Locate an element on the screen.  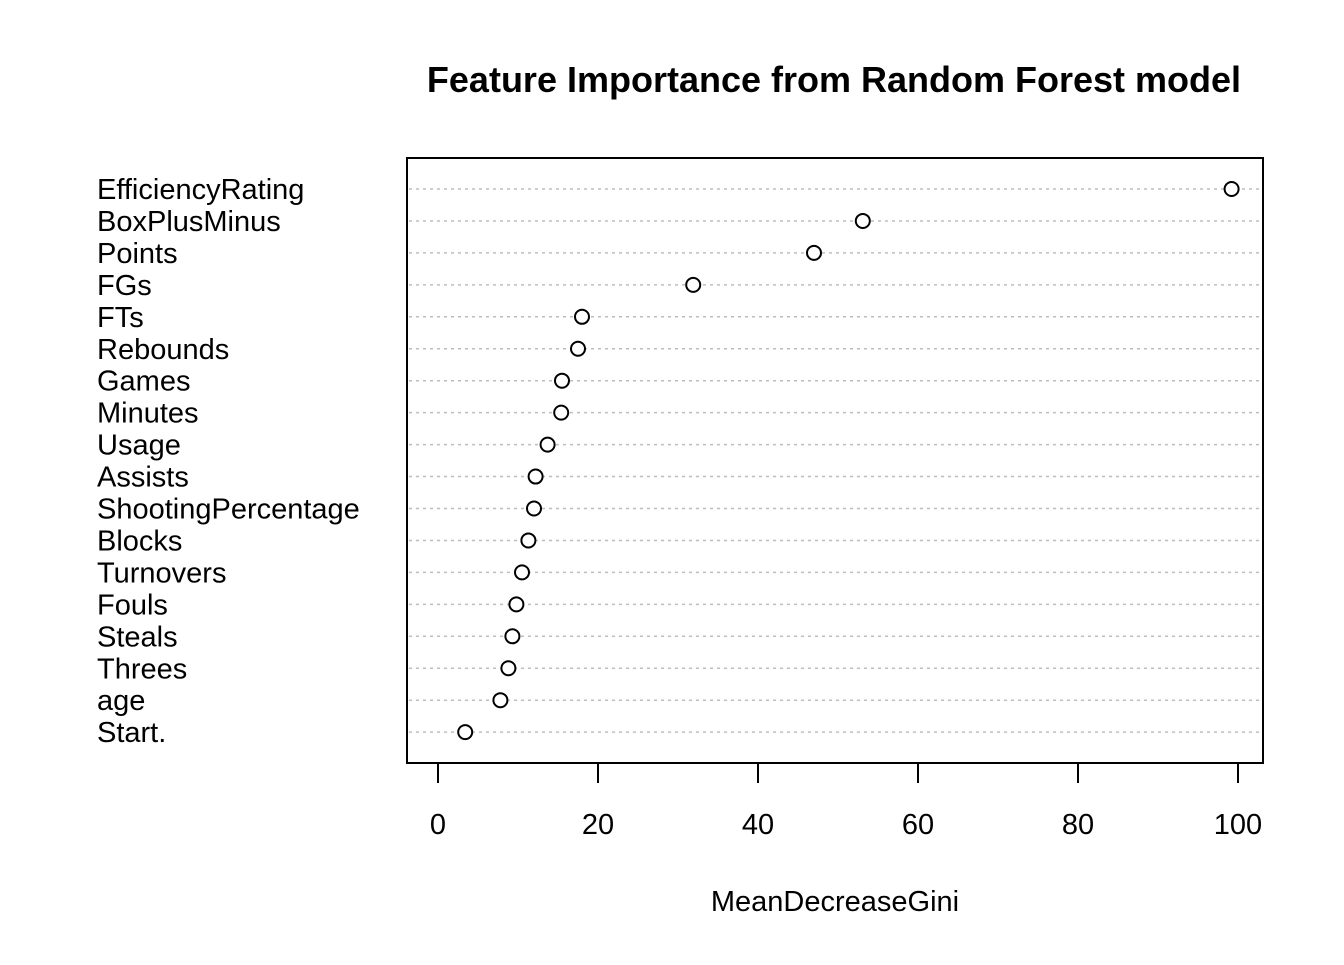
category-label: FTs is located at coordinates (120, 318).